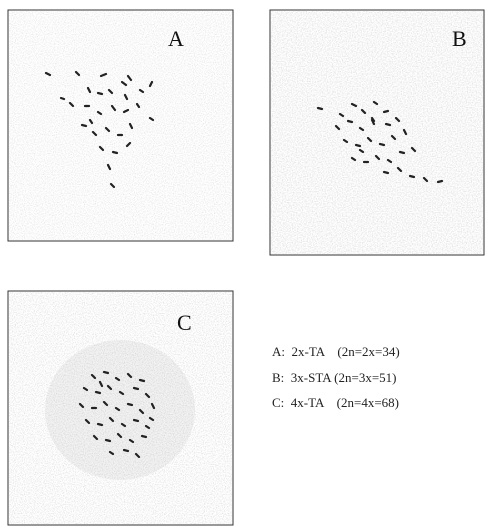 The width and height of the screenshot is (492, 531). Describe the element at coordinates (335, 402) in the screenshot. I see `legend-entry: C: 4x-TA (2n=4x=68)` at that location.